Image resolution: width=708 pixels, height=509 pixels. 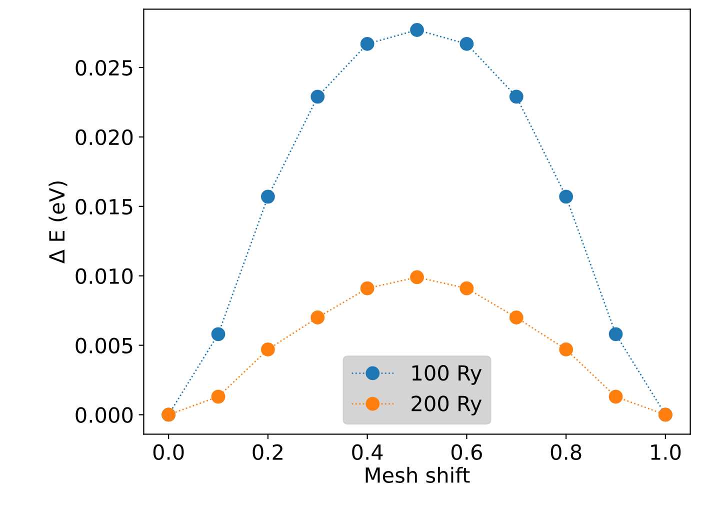 I want to click on y-tick-label: 0.020, so click(x=104, y=137).